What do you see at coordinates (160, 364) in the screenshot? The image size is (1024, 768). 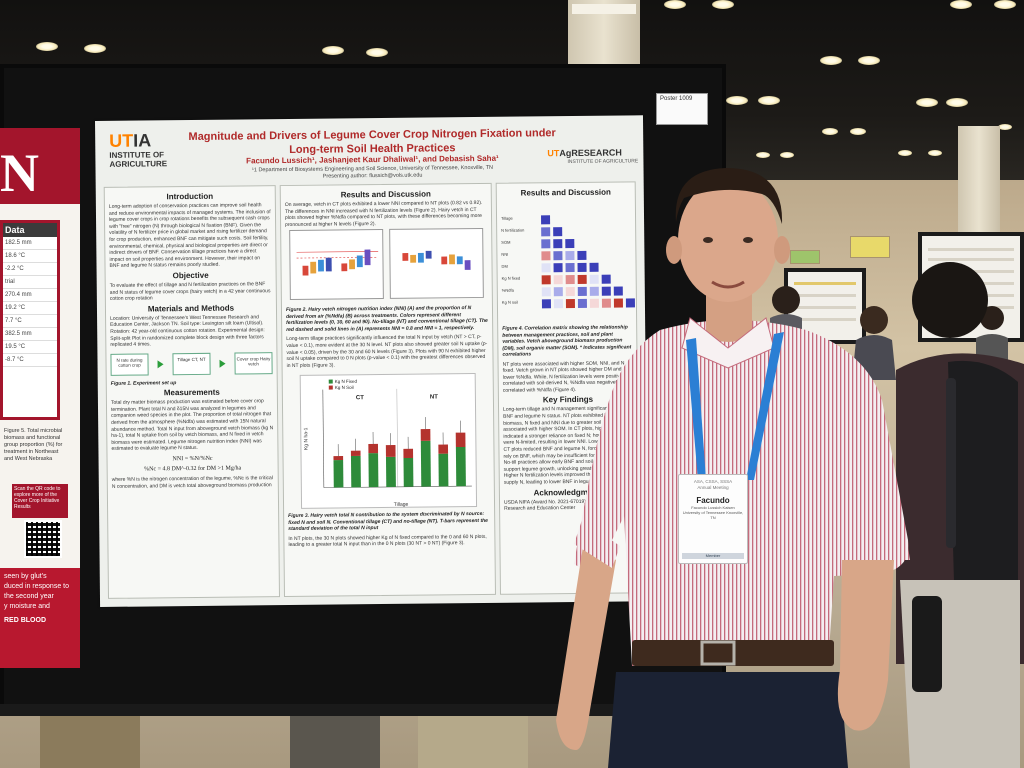 I see `arrow-right-icon` at bounding box center [160, 364].